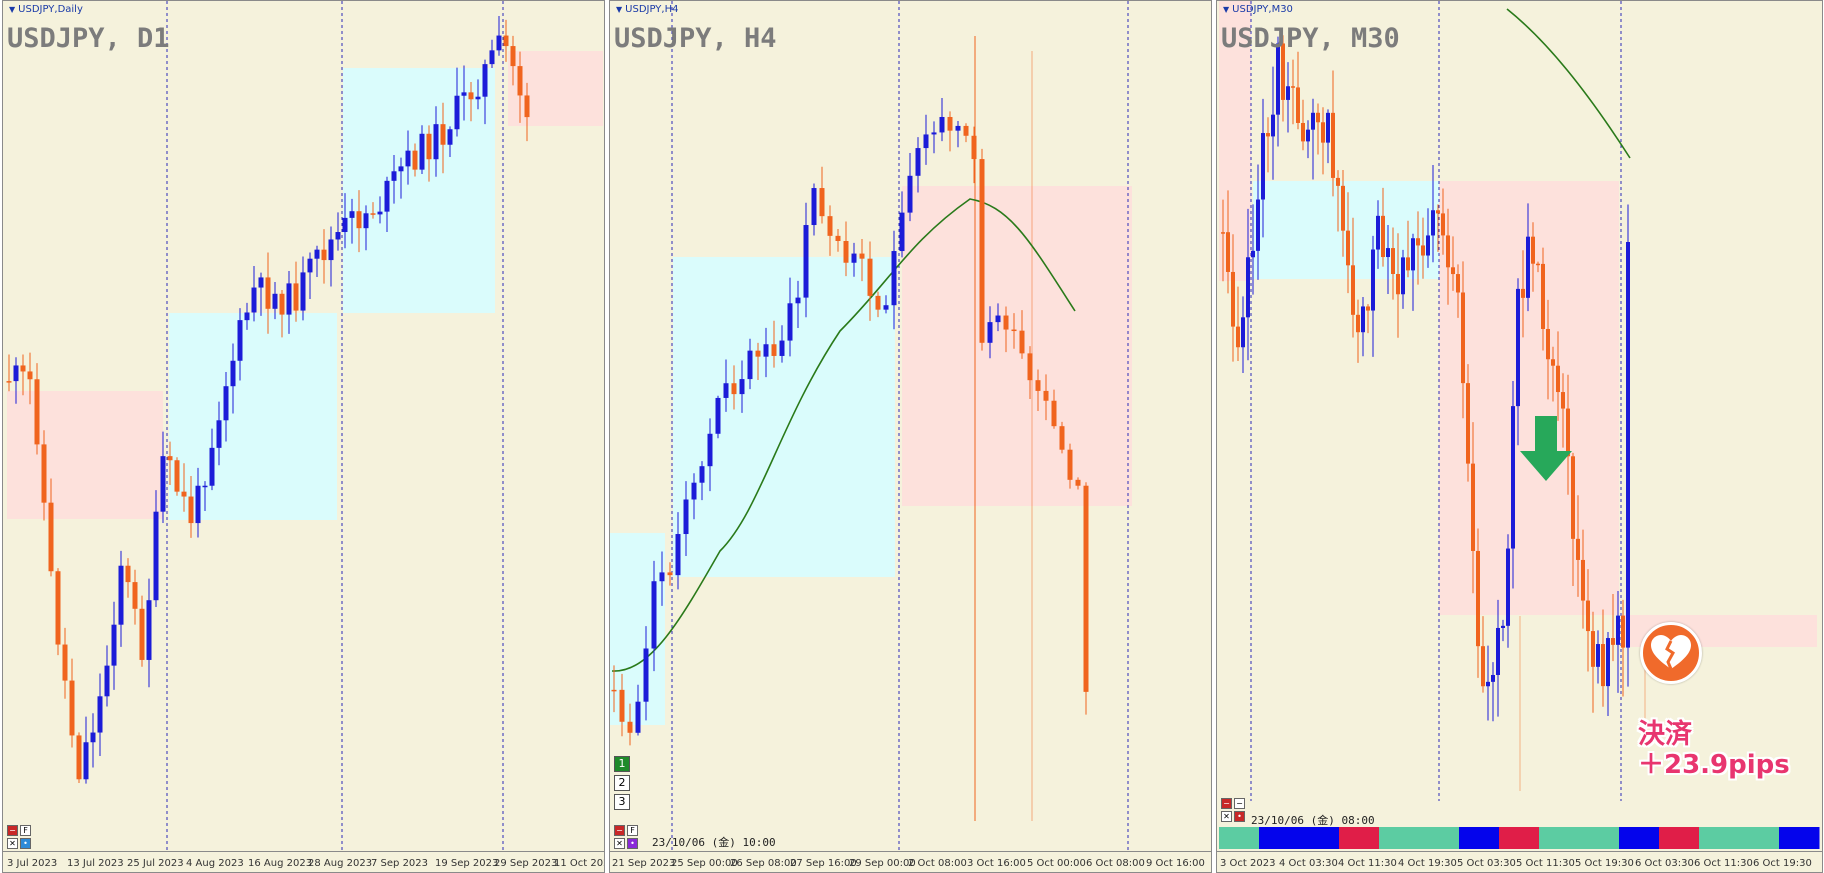 This screenshot has height=873, width=1824. What do you see at coordinates (419, 190) in the screenshot?
I see `support-zone` at bounding box center [419, 190].